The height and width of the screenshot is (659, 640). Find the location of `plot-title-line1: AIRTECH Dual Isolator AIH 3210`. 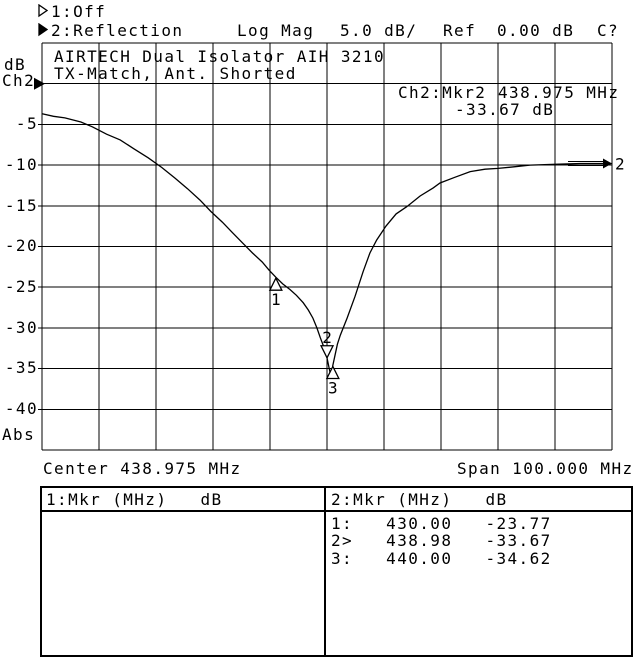

plot-title-line1: AIRTECH Dual Isolator AIH 3210 is located at coordinates (219, 56).